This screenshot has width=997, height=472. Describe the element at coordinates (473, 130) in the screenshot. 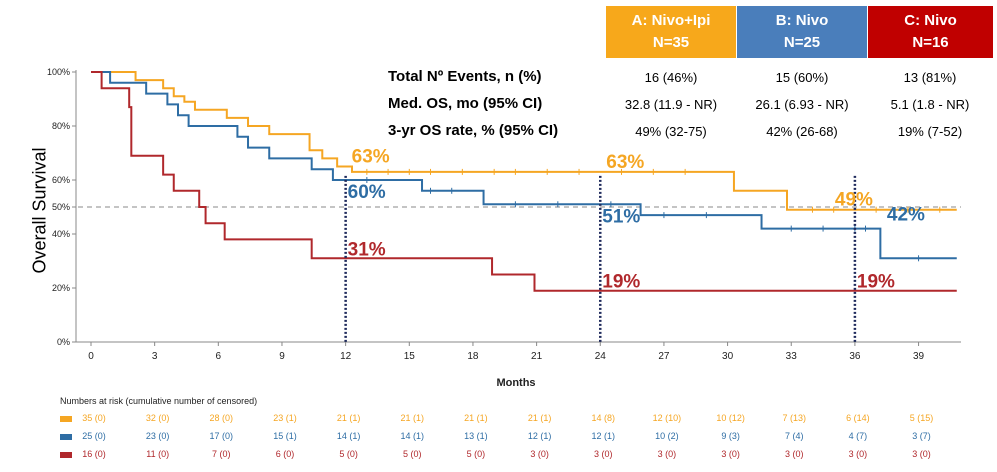

I see `stat-label: 3-yr OS rate, % (95% CI)` at that location.